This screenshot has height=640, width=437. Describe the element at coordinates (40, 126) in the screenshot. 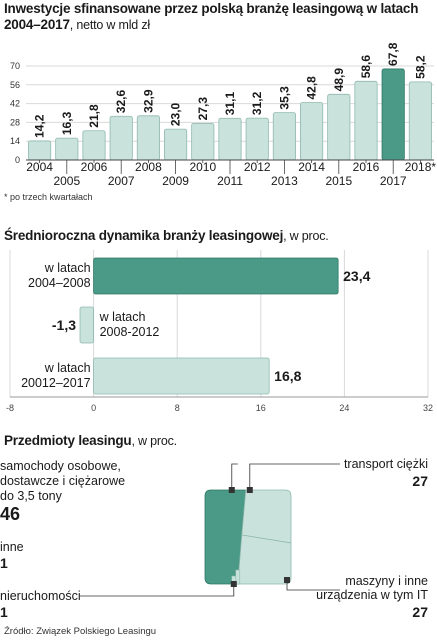

I see `bar-value-label: 14,2` at that location.